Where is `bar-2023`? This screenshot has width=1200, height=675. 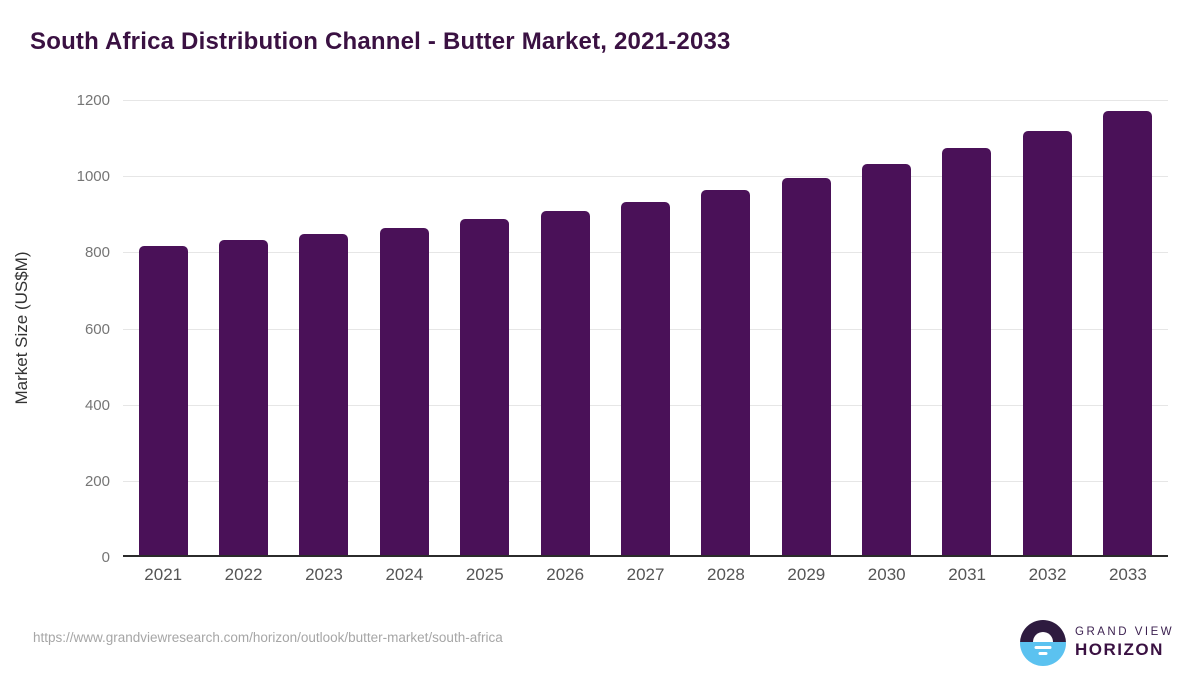 bar-2023 is located at coordinates (324, 394).